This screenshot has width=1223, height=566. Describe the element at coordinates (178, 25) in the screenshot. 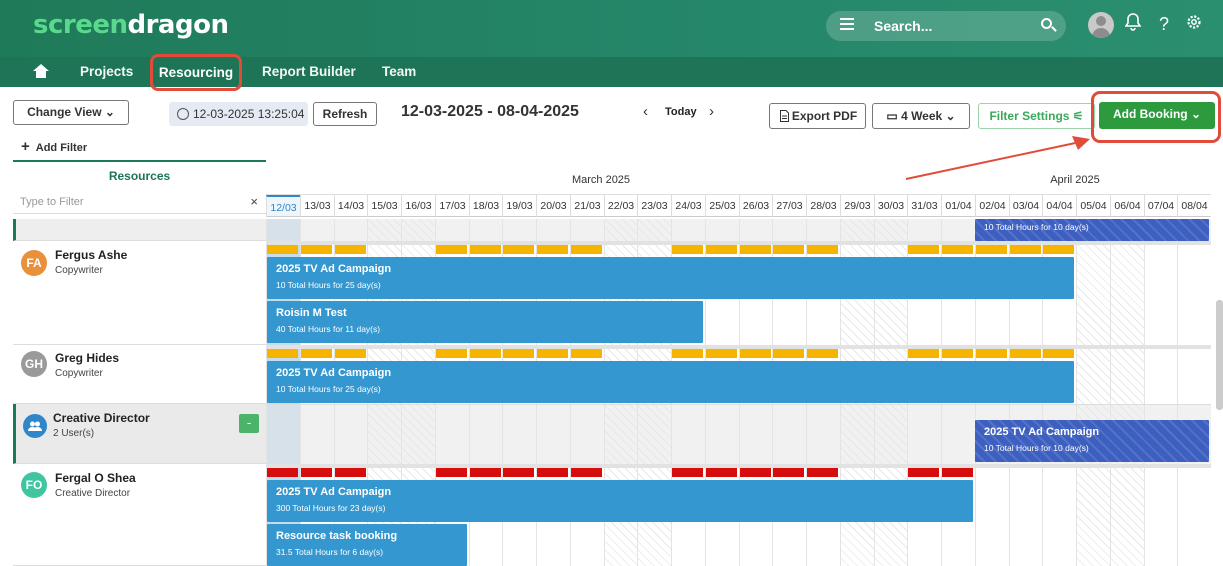

I see `logo-part2: dragon` at that location.